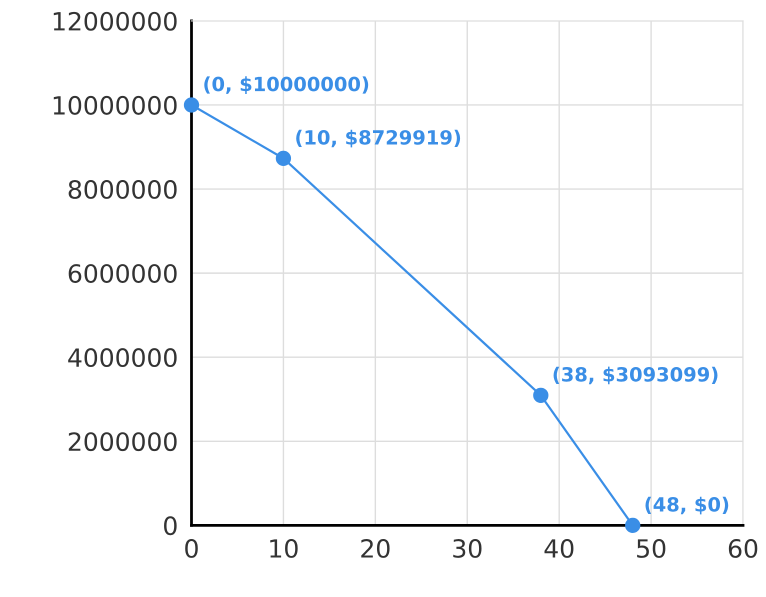  Describe the element at coordinates (375, 548) in the screenshot. I see `x-tick-label: 20` at that location.